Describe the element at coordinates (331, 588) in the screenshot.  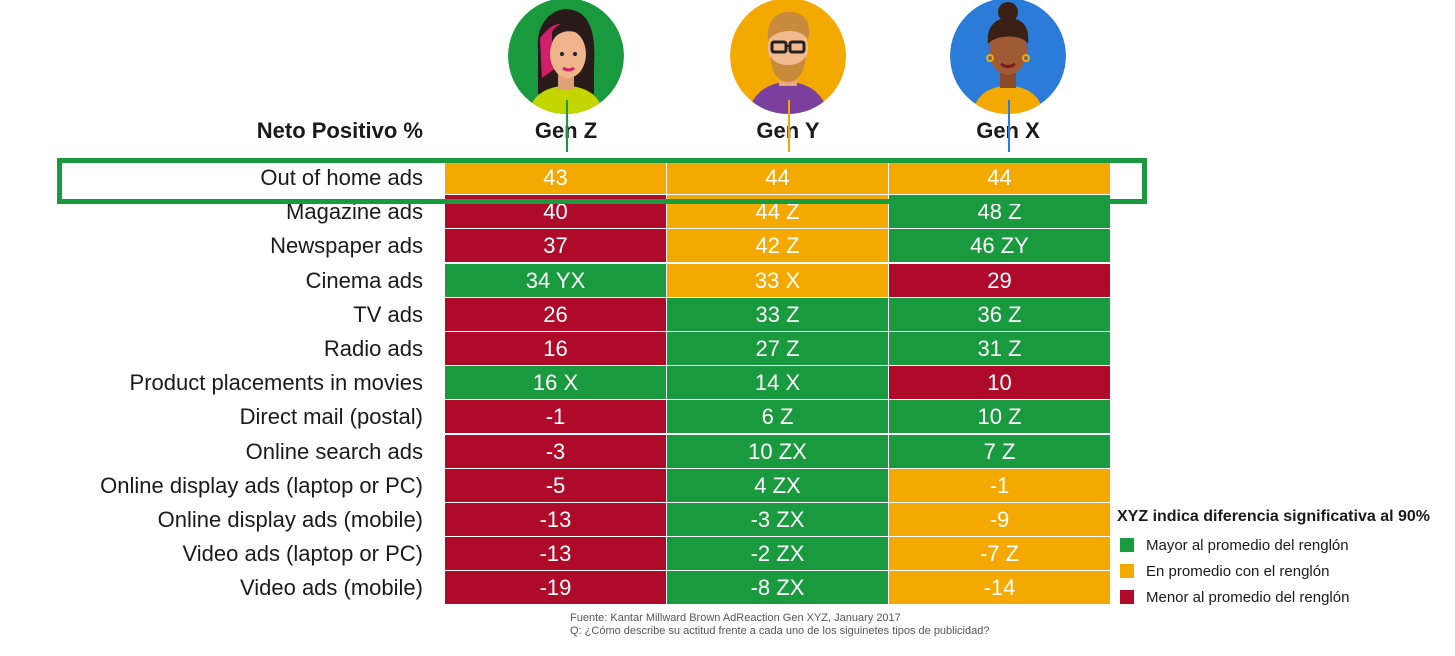
I see `row-label: Video ads (mobile)` at that location.